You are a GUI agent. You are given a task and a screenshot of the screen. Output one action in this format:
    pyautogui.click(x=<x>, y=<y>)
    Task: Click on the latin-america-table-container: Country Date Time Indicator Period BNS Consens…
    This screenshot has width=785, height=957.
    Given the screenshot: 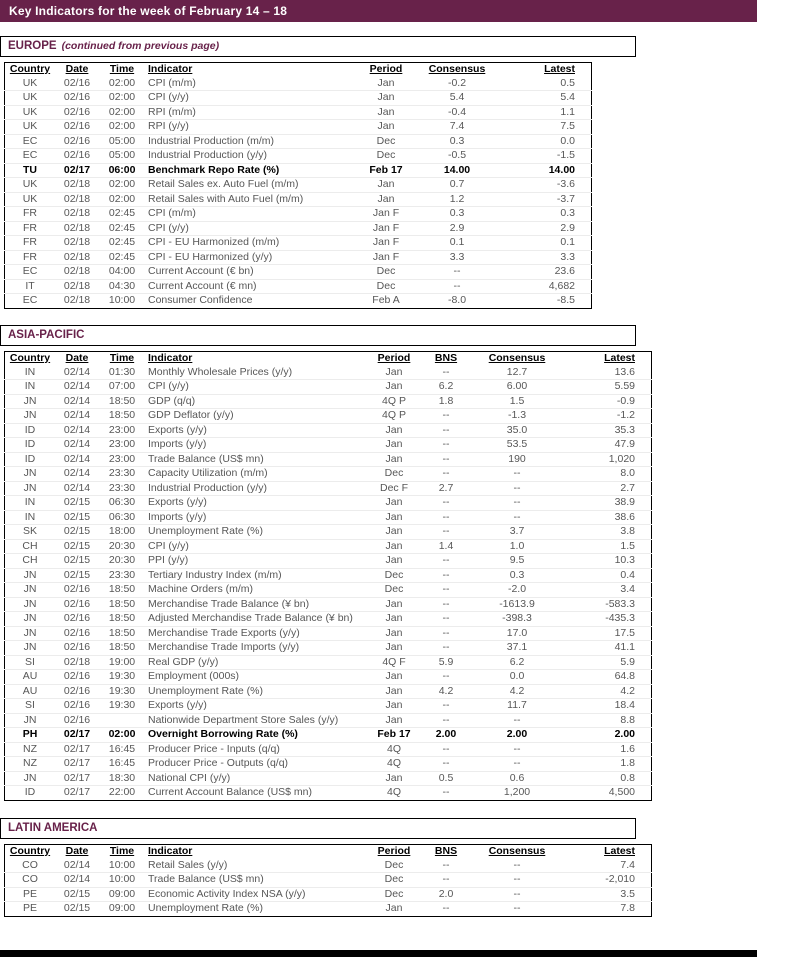 What is the action you would take?
    pyautogui.click(x=328, y=880)
    